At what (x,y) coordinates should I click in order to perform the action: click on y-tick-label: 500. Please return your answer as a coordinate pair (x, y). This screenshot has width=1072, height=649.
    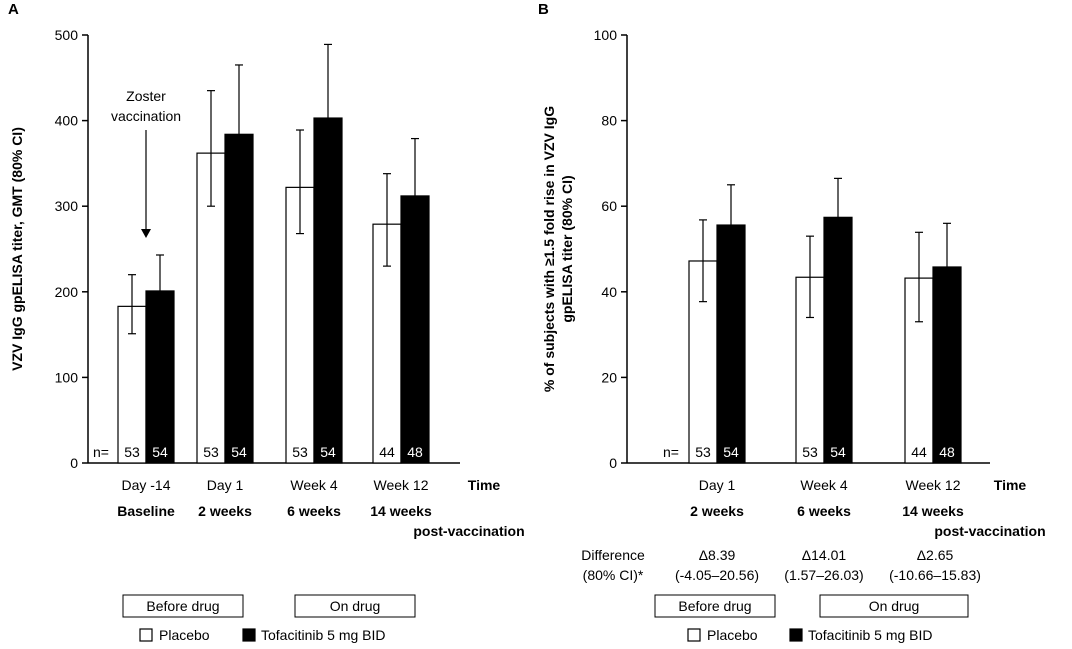
    Looking at the image, I should click on (67, 35).